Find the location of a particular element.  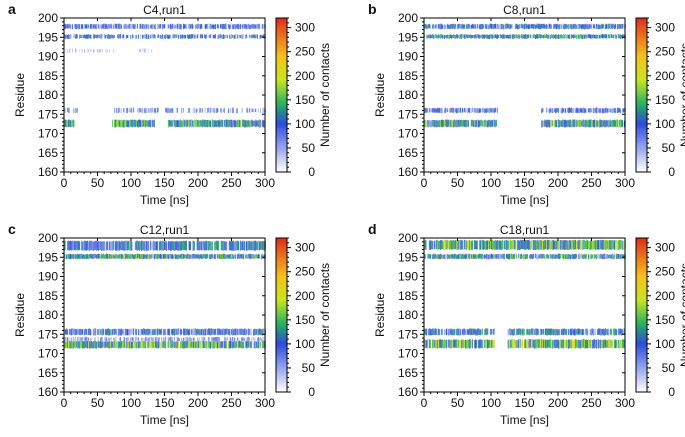

y-tick-label: 190 is located at coordinates (408, 57).